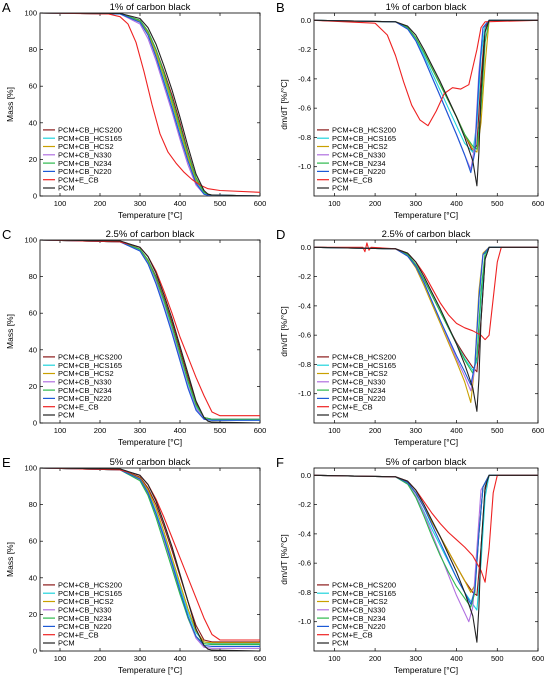 The image size is (550, 684). I want to click on y-tick-label: 40, so click(33, 349).